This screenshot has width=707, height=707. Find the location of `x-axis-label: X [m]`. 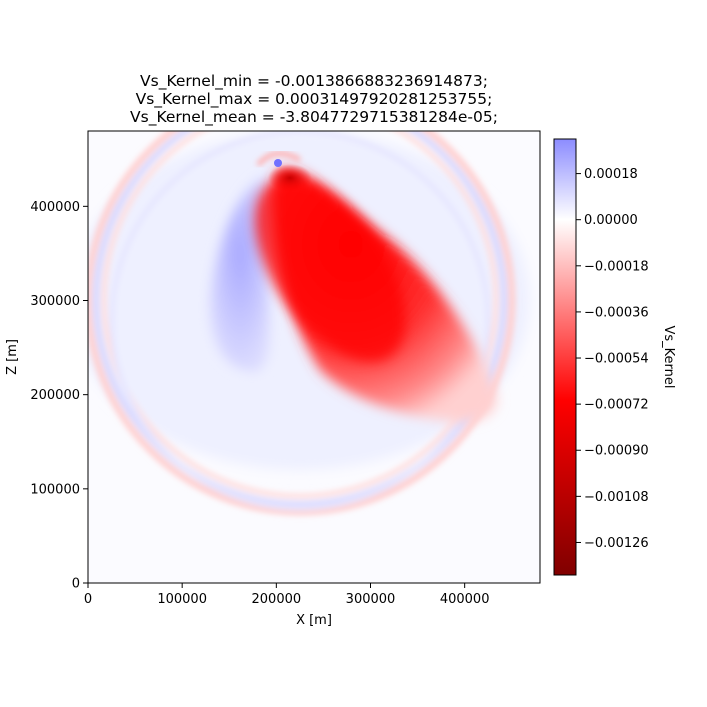

x-axis-label: X [m] is located at coordinates (314, 620).